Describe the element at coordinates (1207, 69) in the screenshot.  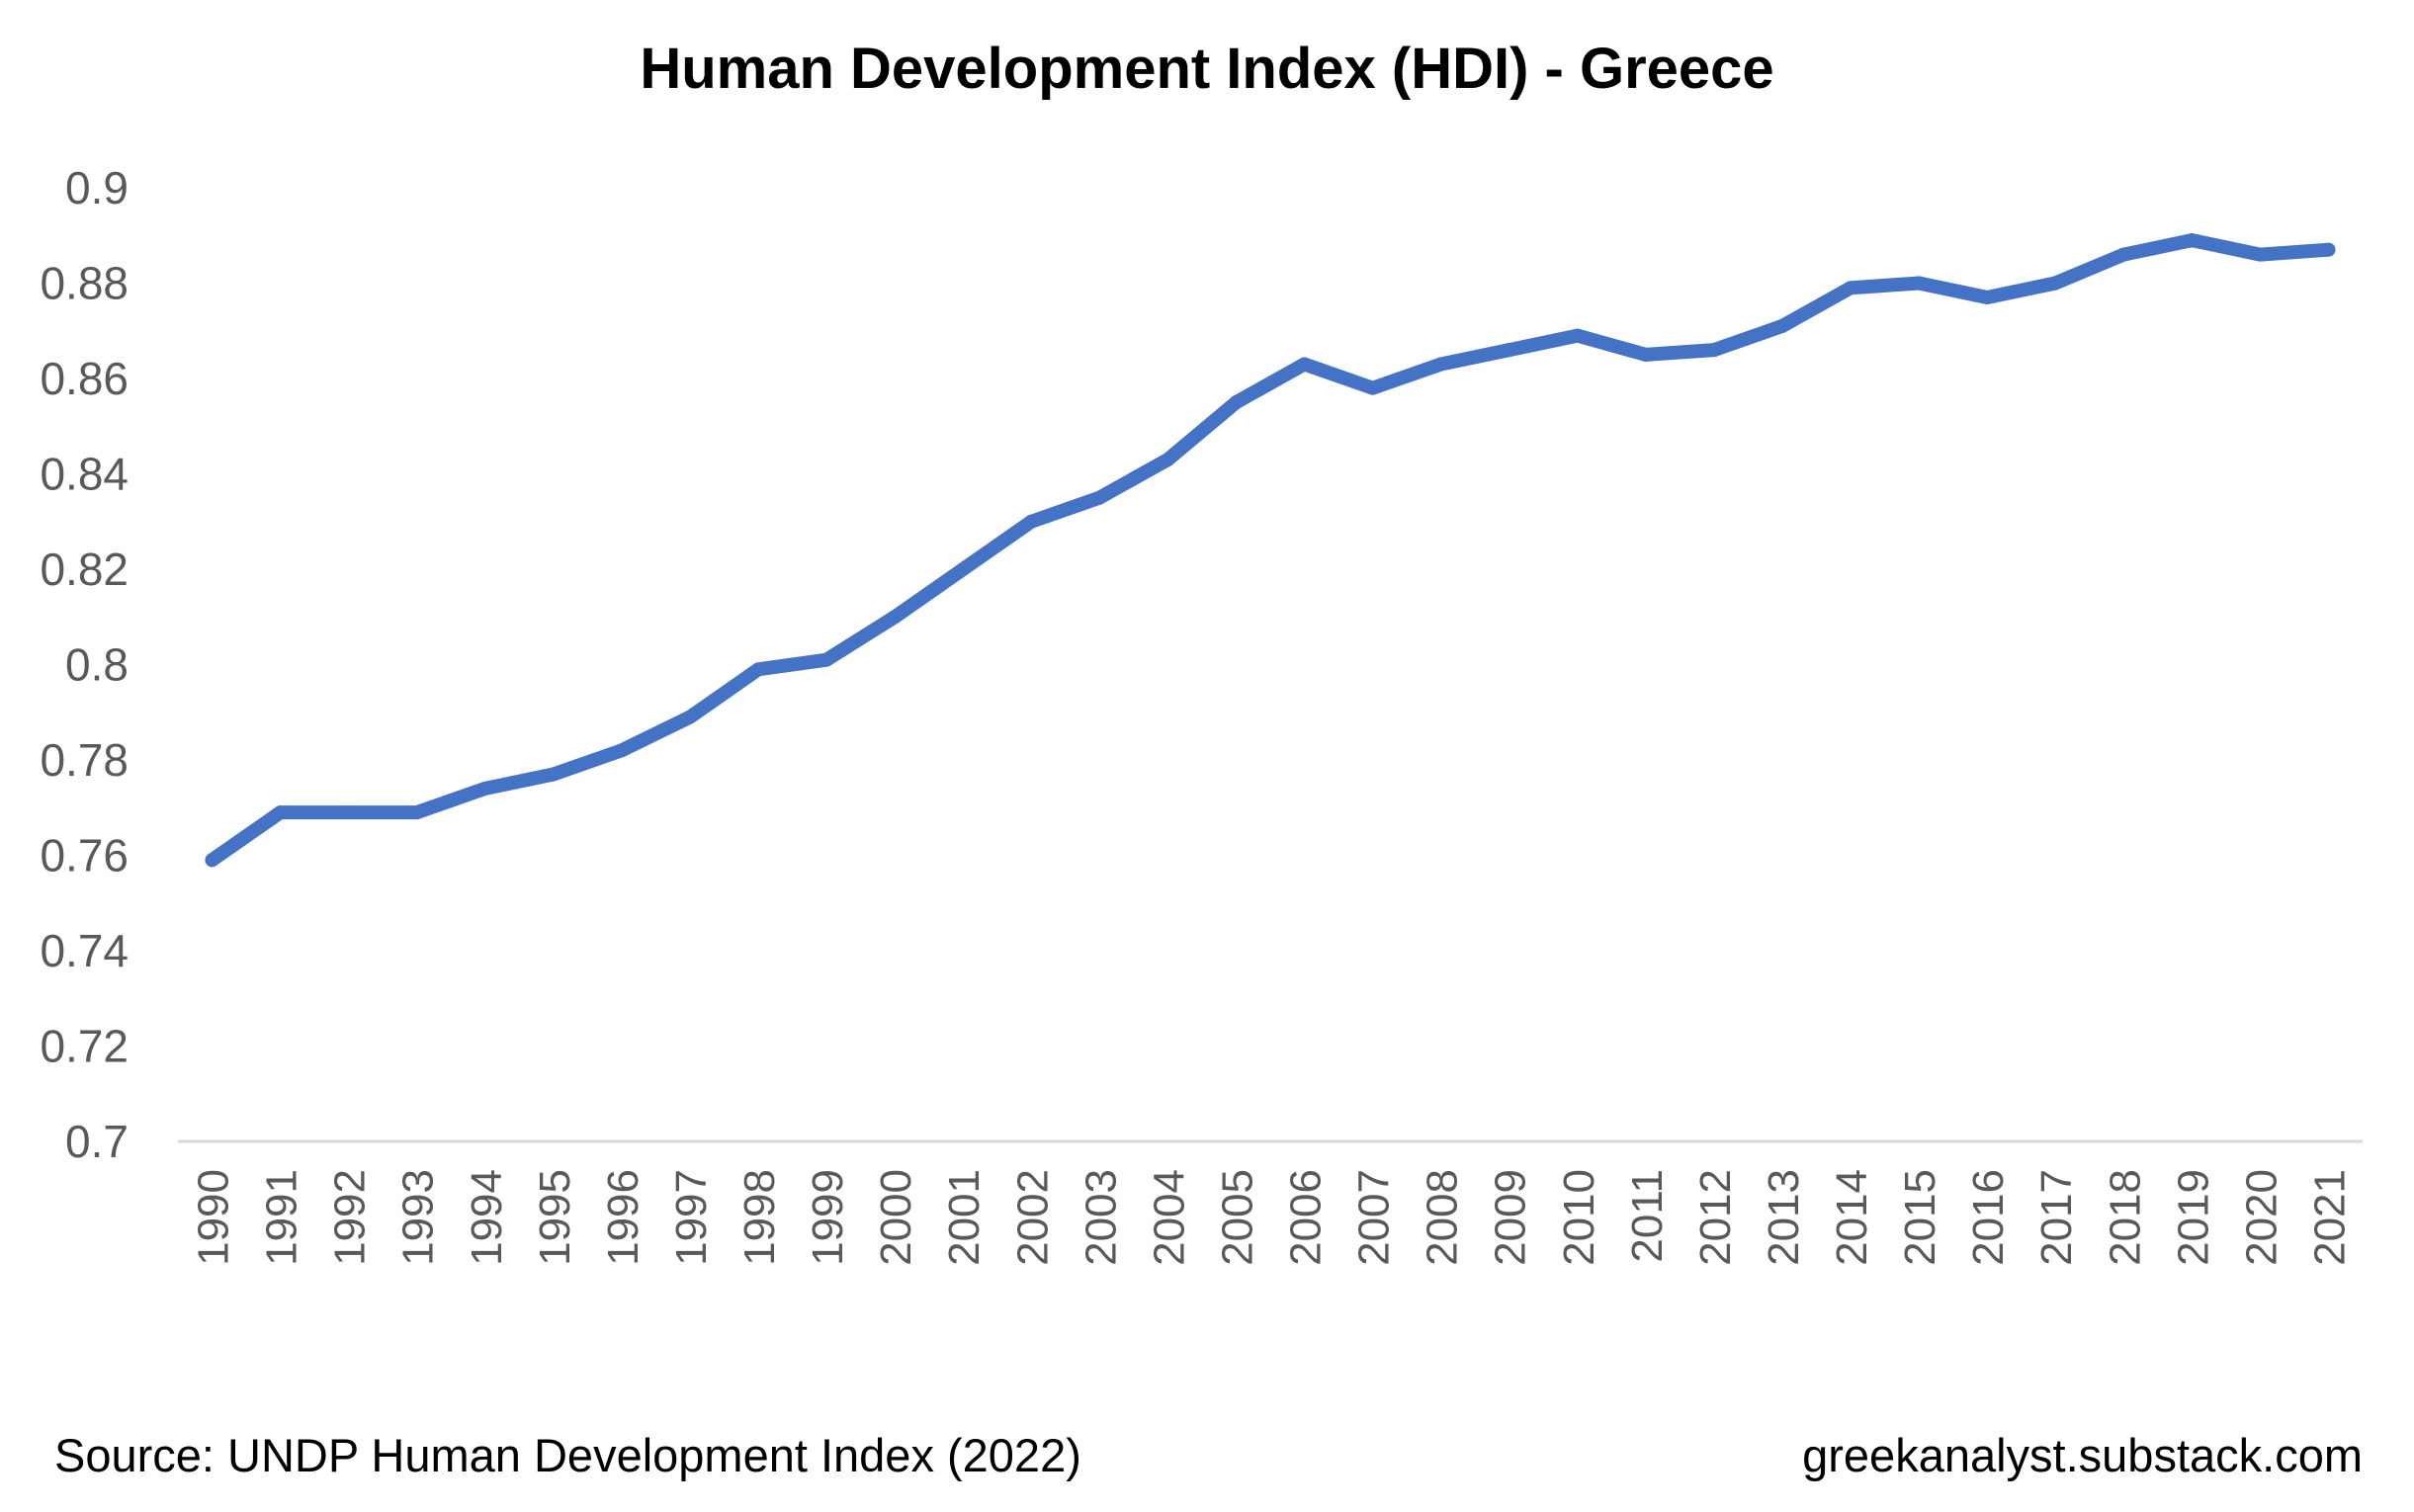
I see `chart-title: Human Development Index (HDI) - Greece` at that location.